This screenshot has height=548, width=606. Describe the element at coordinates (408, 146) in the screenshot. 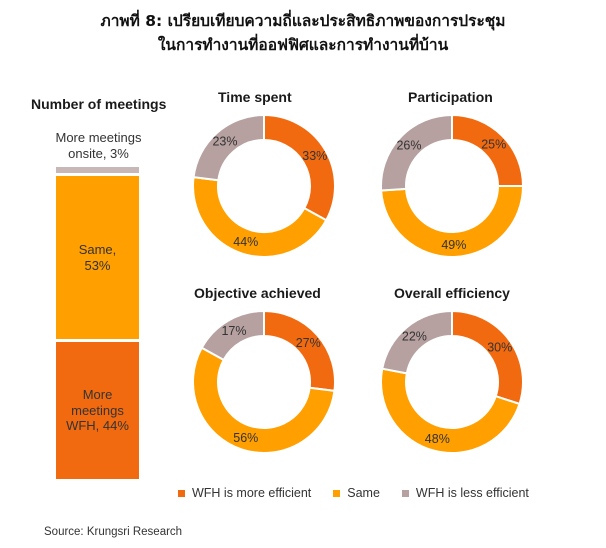

I see `participation-label-wfh-is-less-efficient: 26%` at that location.